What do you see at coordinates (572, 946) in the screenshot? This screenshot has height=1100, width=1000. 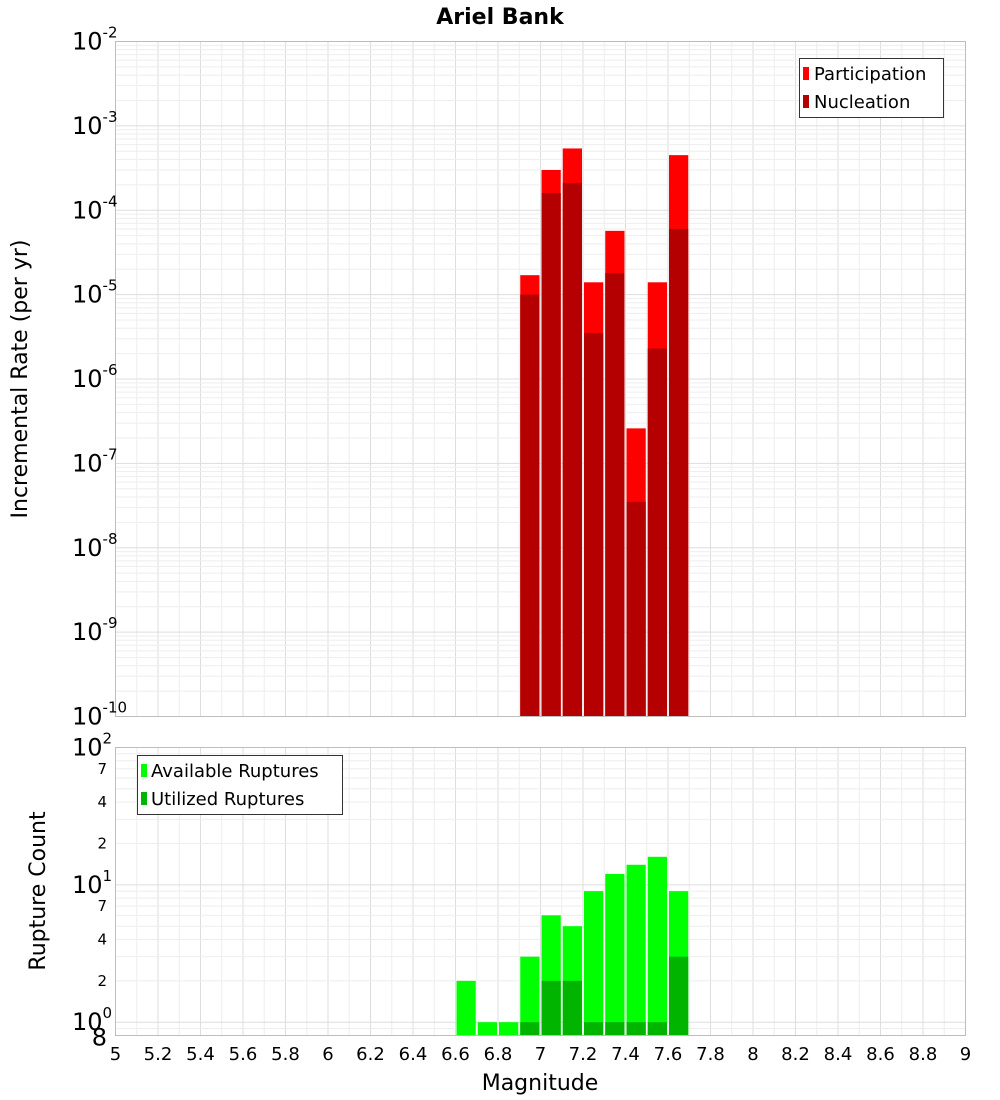 I see `bottom-bars` at bounding box center [572, 946].